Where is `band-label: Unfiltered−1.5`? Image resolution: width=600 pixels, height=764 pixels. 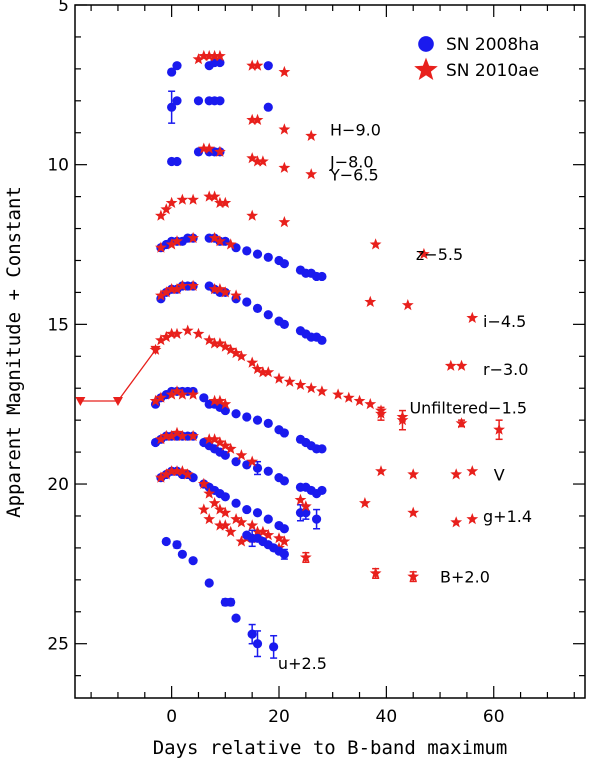 band-label: Unfiltered−1.5 is located at coordinates (468, 407).